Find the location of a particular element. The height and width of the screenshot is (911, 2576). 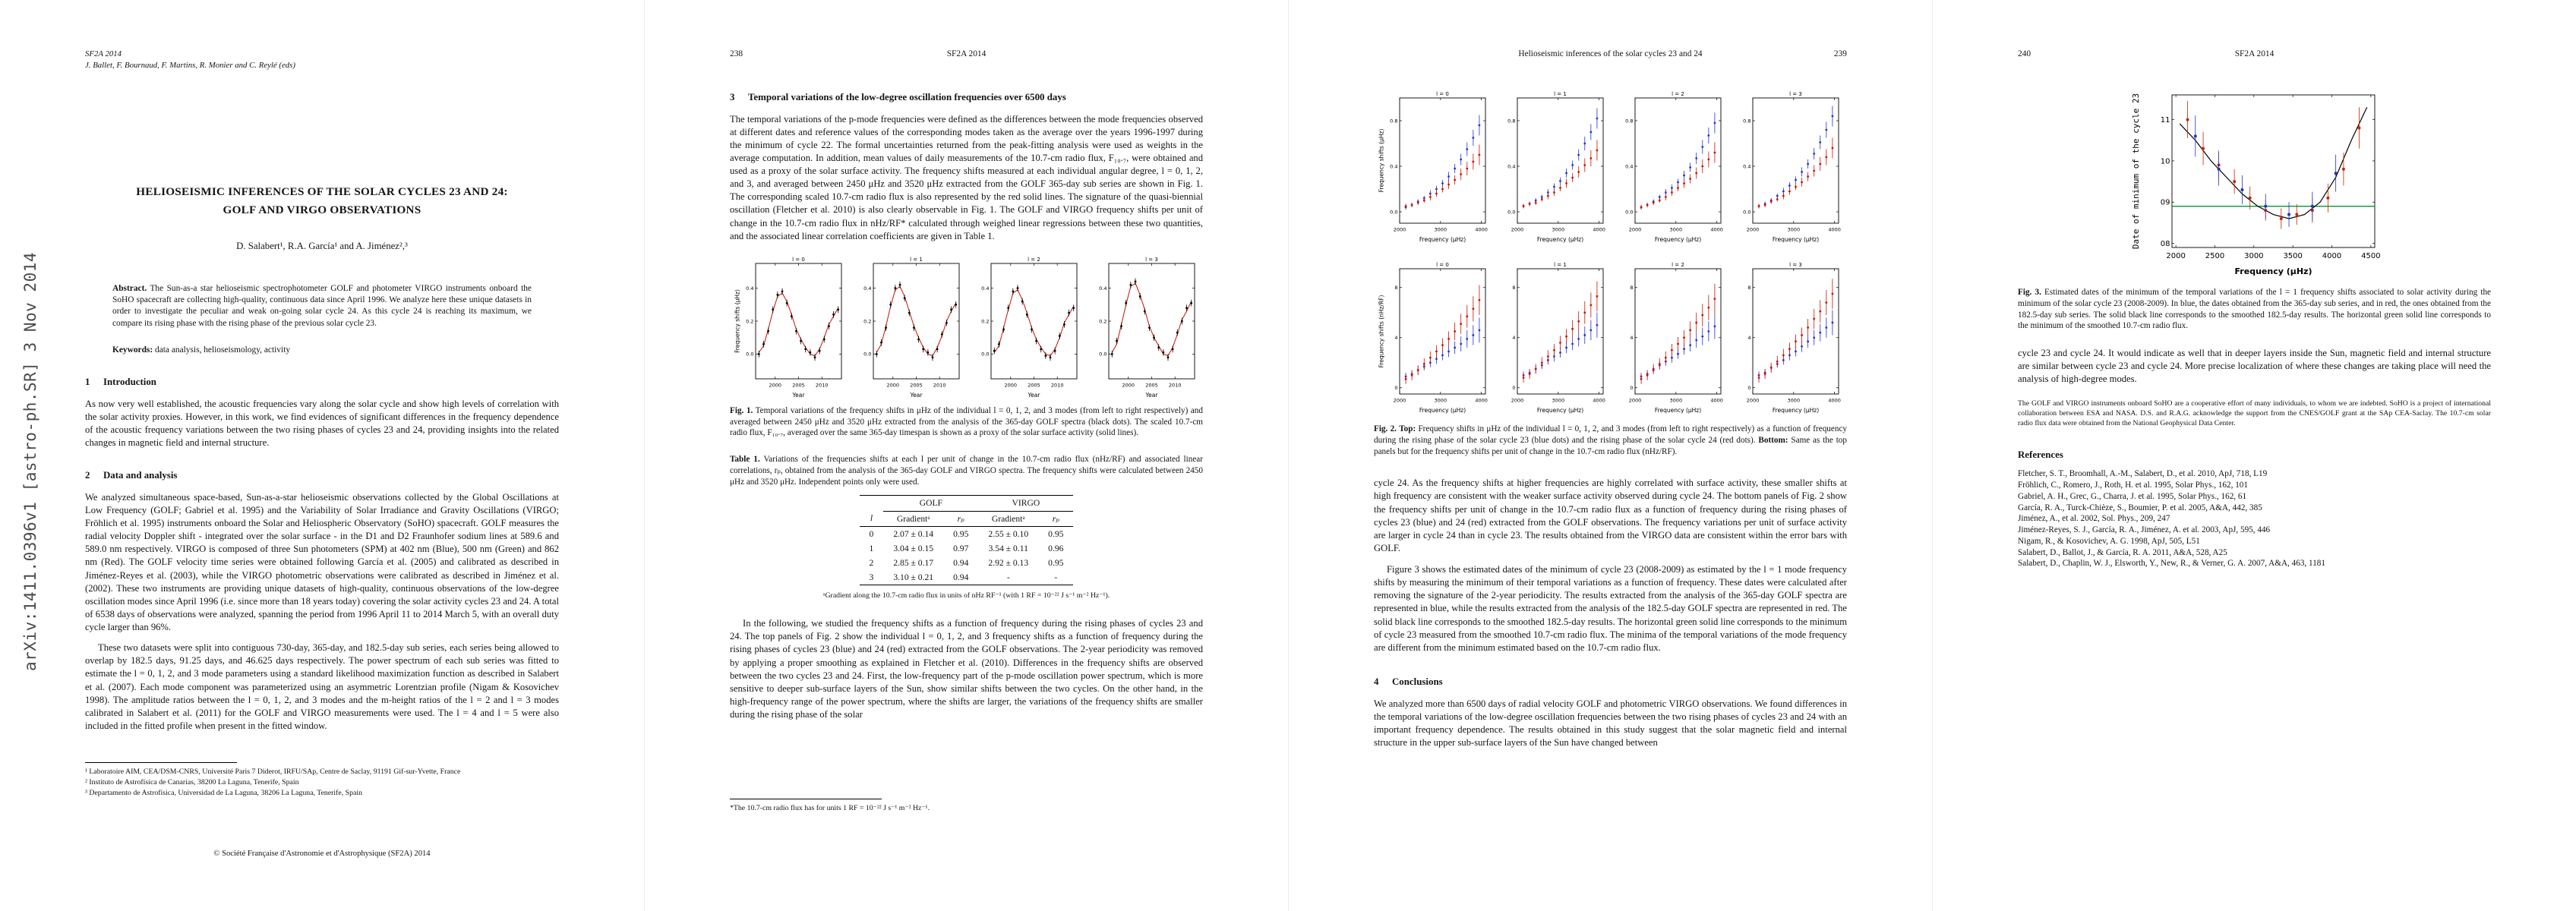

svg-text: l = 1 is located at coordinates (1560, 265).